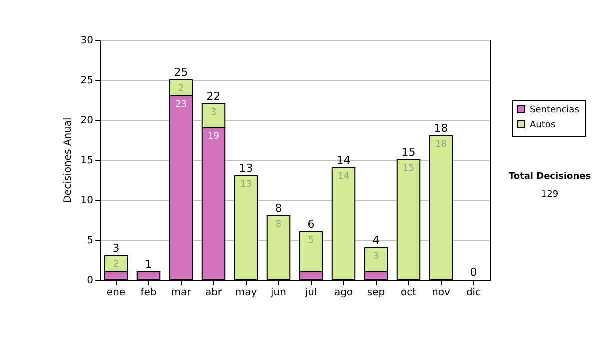 This screenshot has height=340, width=600. I want to click on total-label: 4, so click(376, 240).